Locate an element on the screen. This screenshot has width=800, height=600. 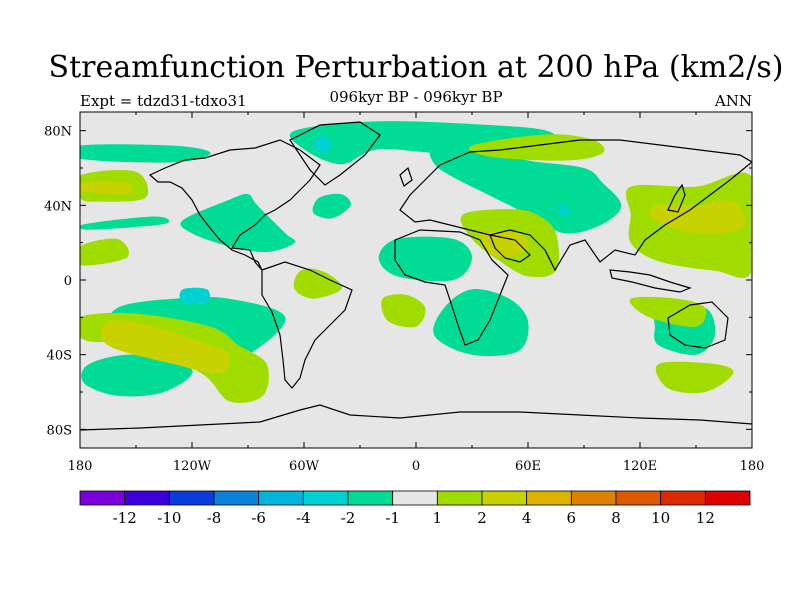
coastline-indonesia is located at coordinates (650, 281).